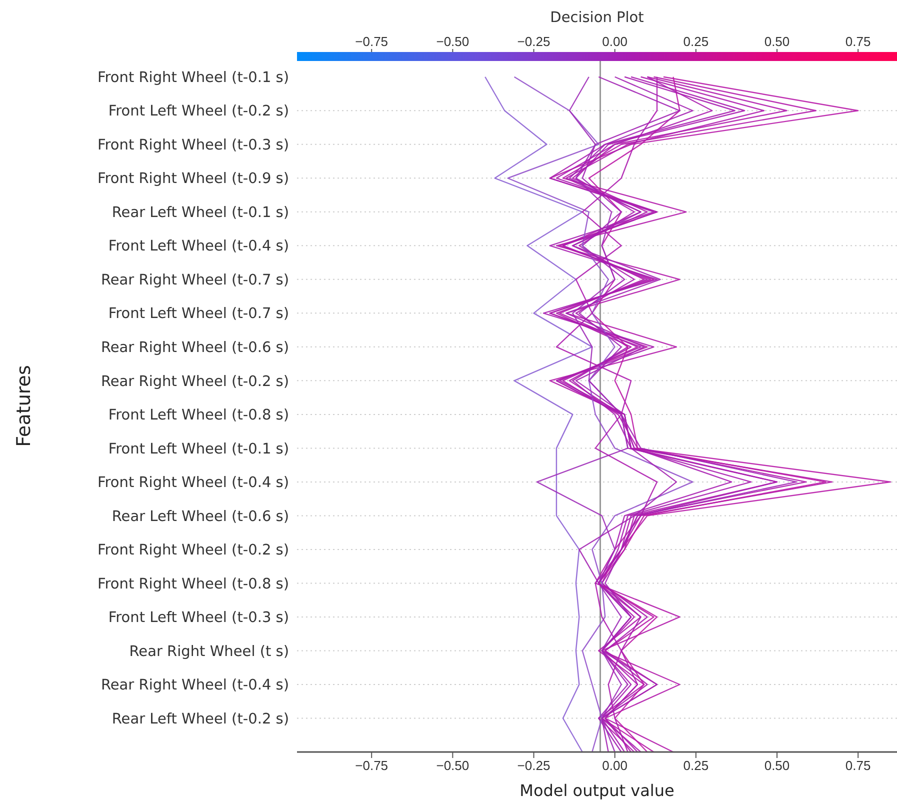 The image size is (897, 802). Describe the element at coordinates (198, 618) in the screenshot. I see `y-tick-label: Front Left Wheel (t-0.3 s)` at that location.